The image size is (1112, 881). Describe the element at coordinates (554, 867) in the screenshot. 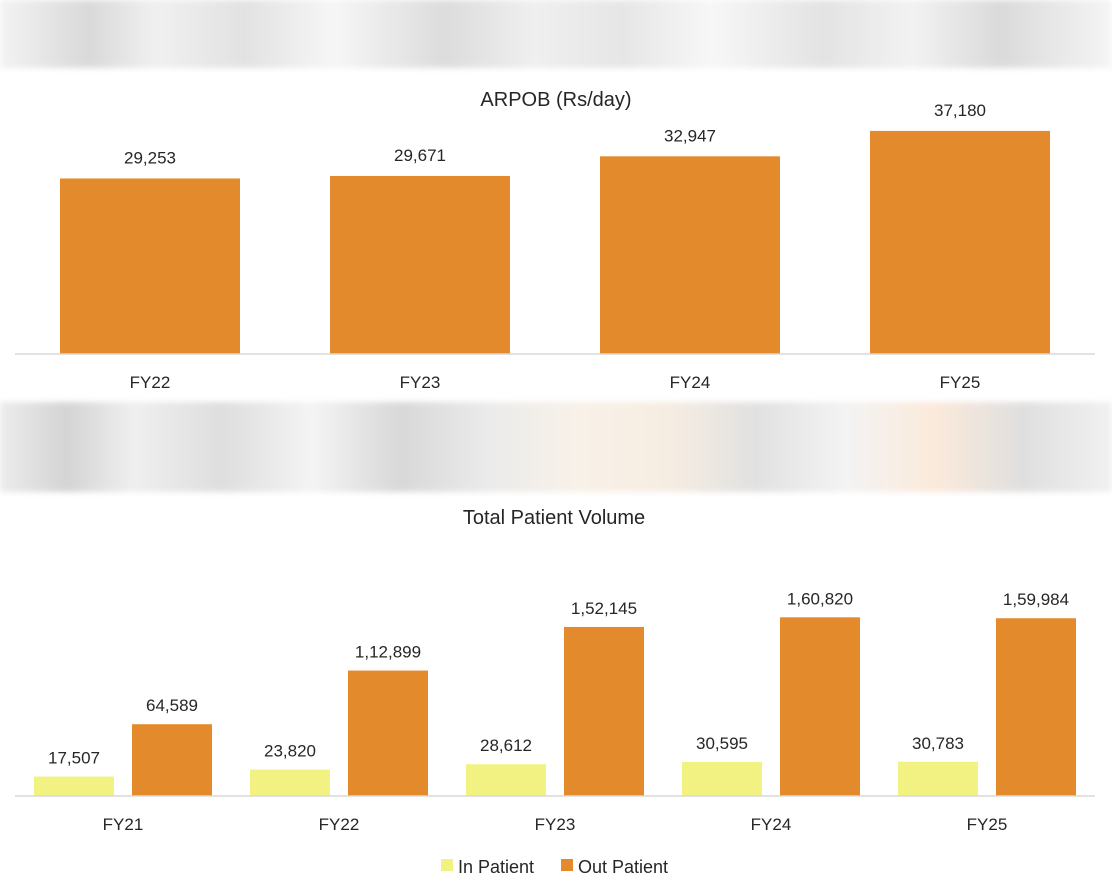

I see `legend: In Patient Out Patient` at that location.